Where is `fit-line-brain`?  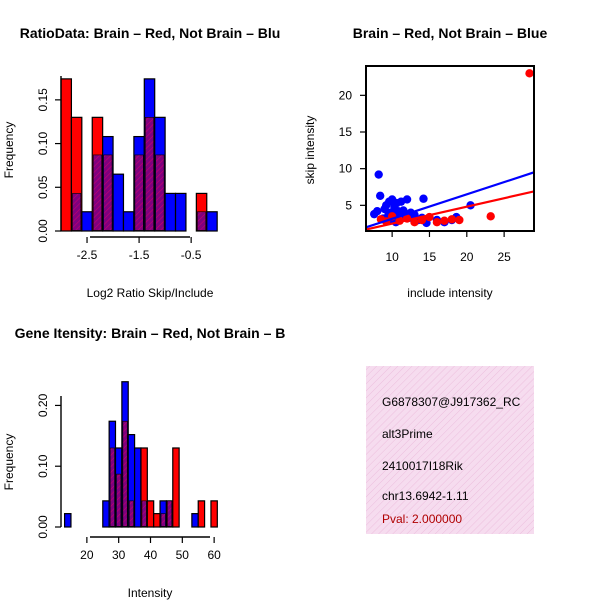 fit-line-brain is located at coordinates (450, 210).